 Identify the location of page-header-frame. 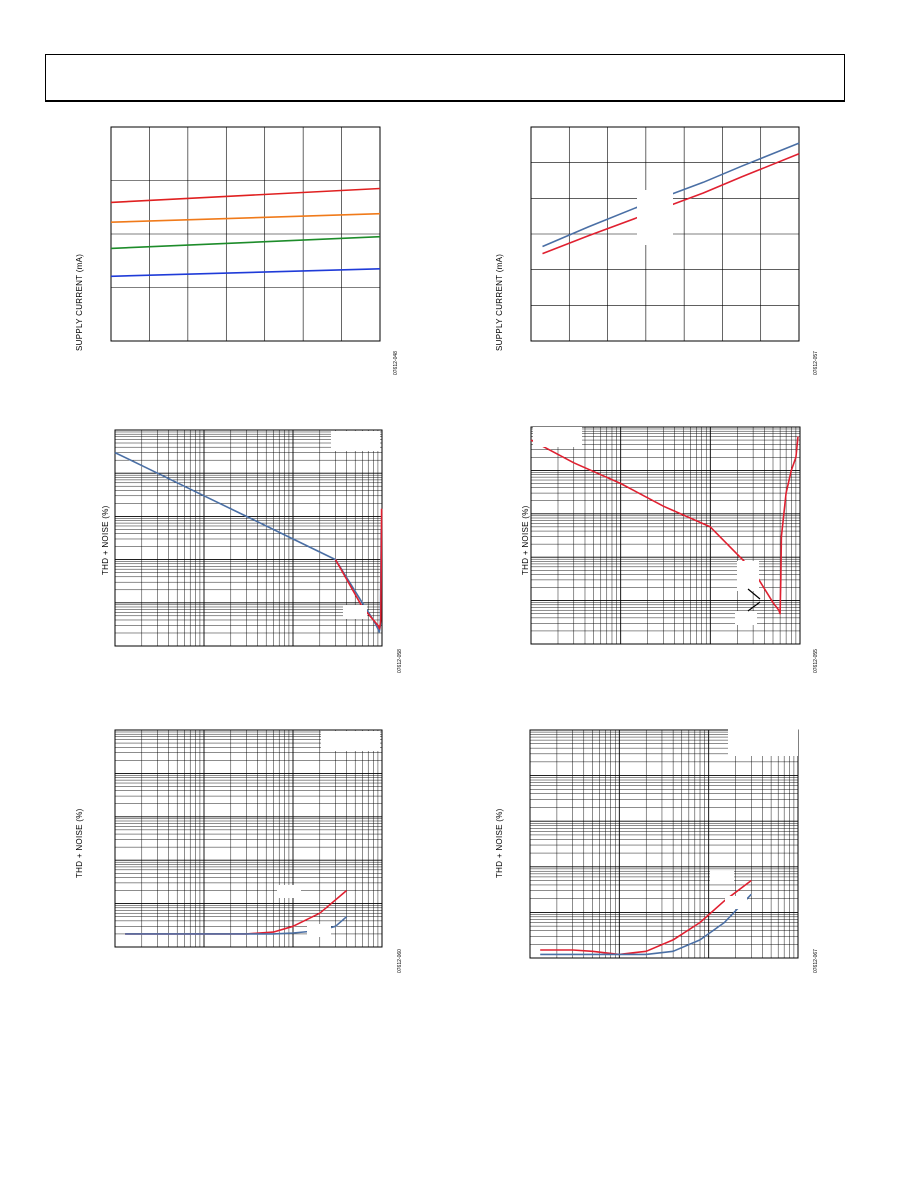
(445, 78).